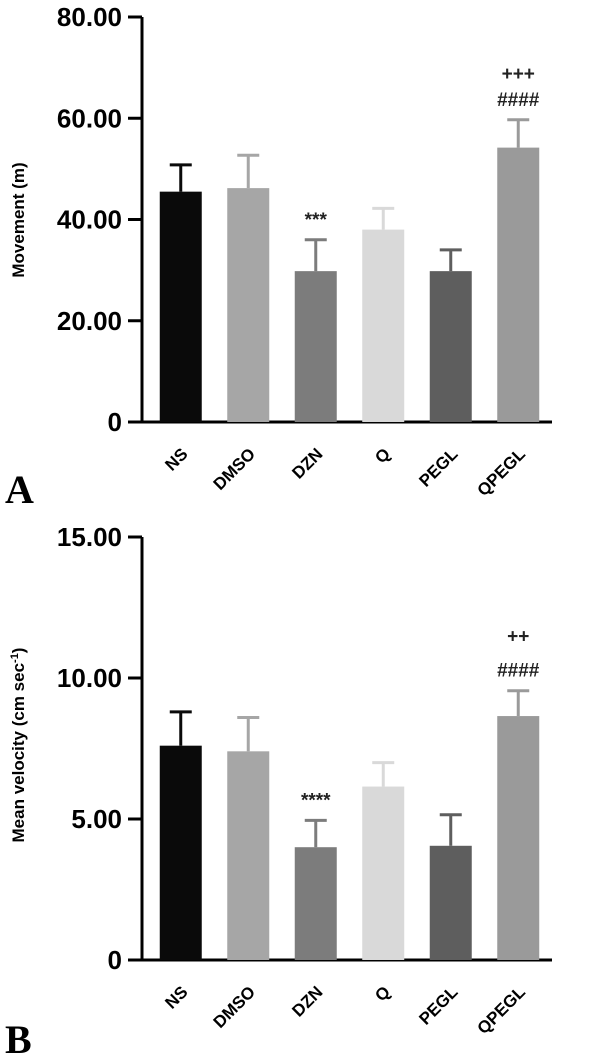 This screenshot has height=1061, width=600. I want to click on panel-label: B, so click(18, 1039).